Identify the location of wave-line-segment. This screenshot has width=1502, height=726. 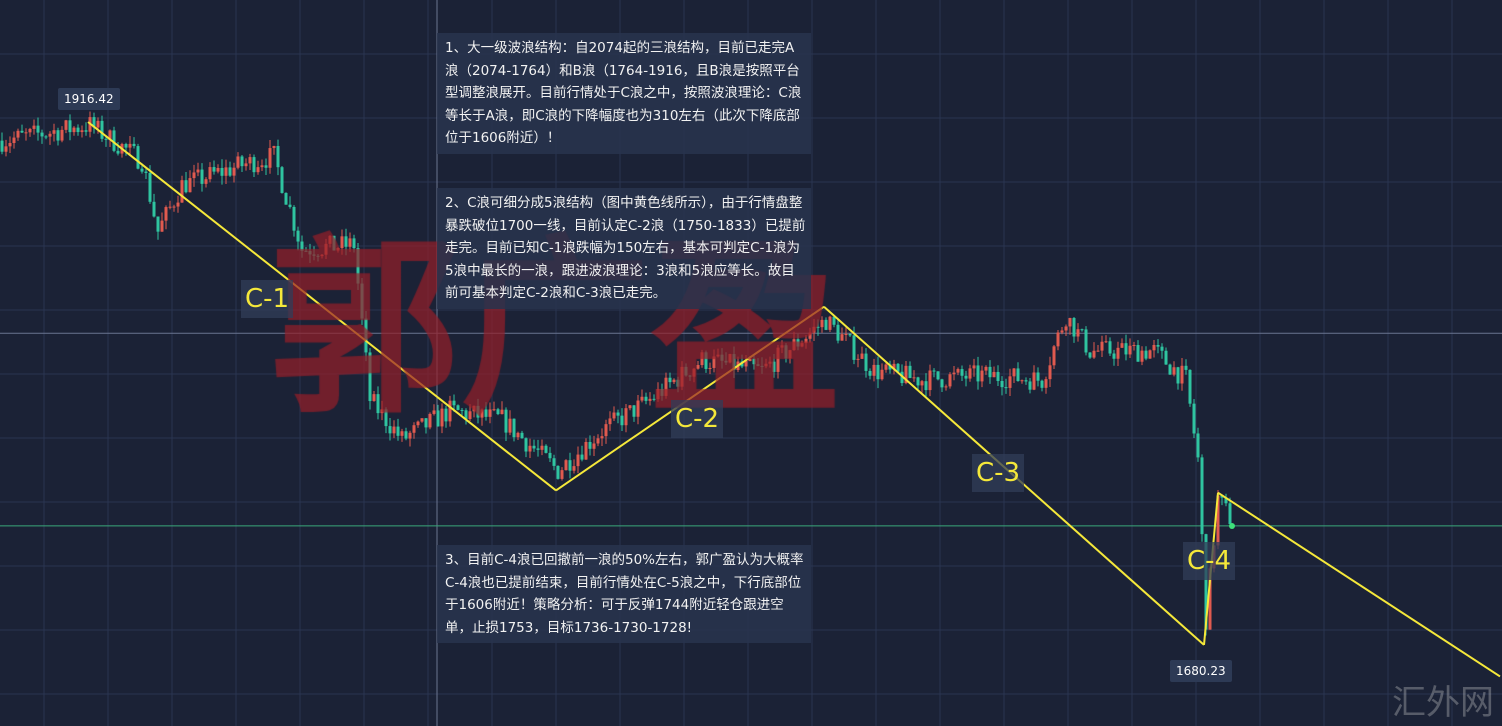
(690, 398).